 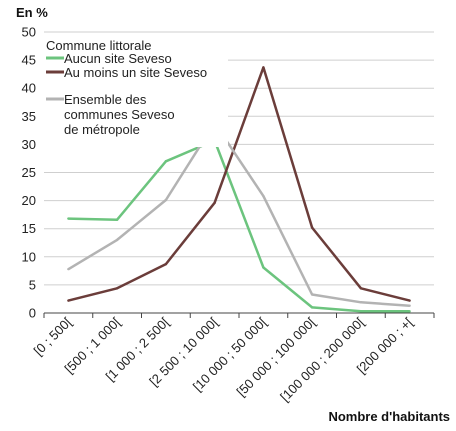 What do you see at coordinates (389, 416) in the screenshot?
I see `x-axis-title: Nombre d'habitants` at bounding box center [389, 416].